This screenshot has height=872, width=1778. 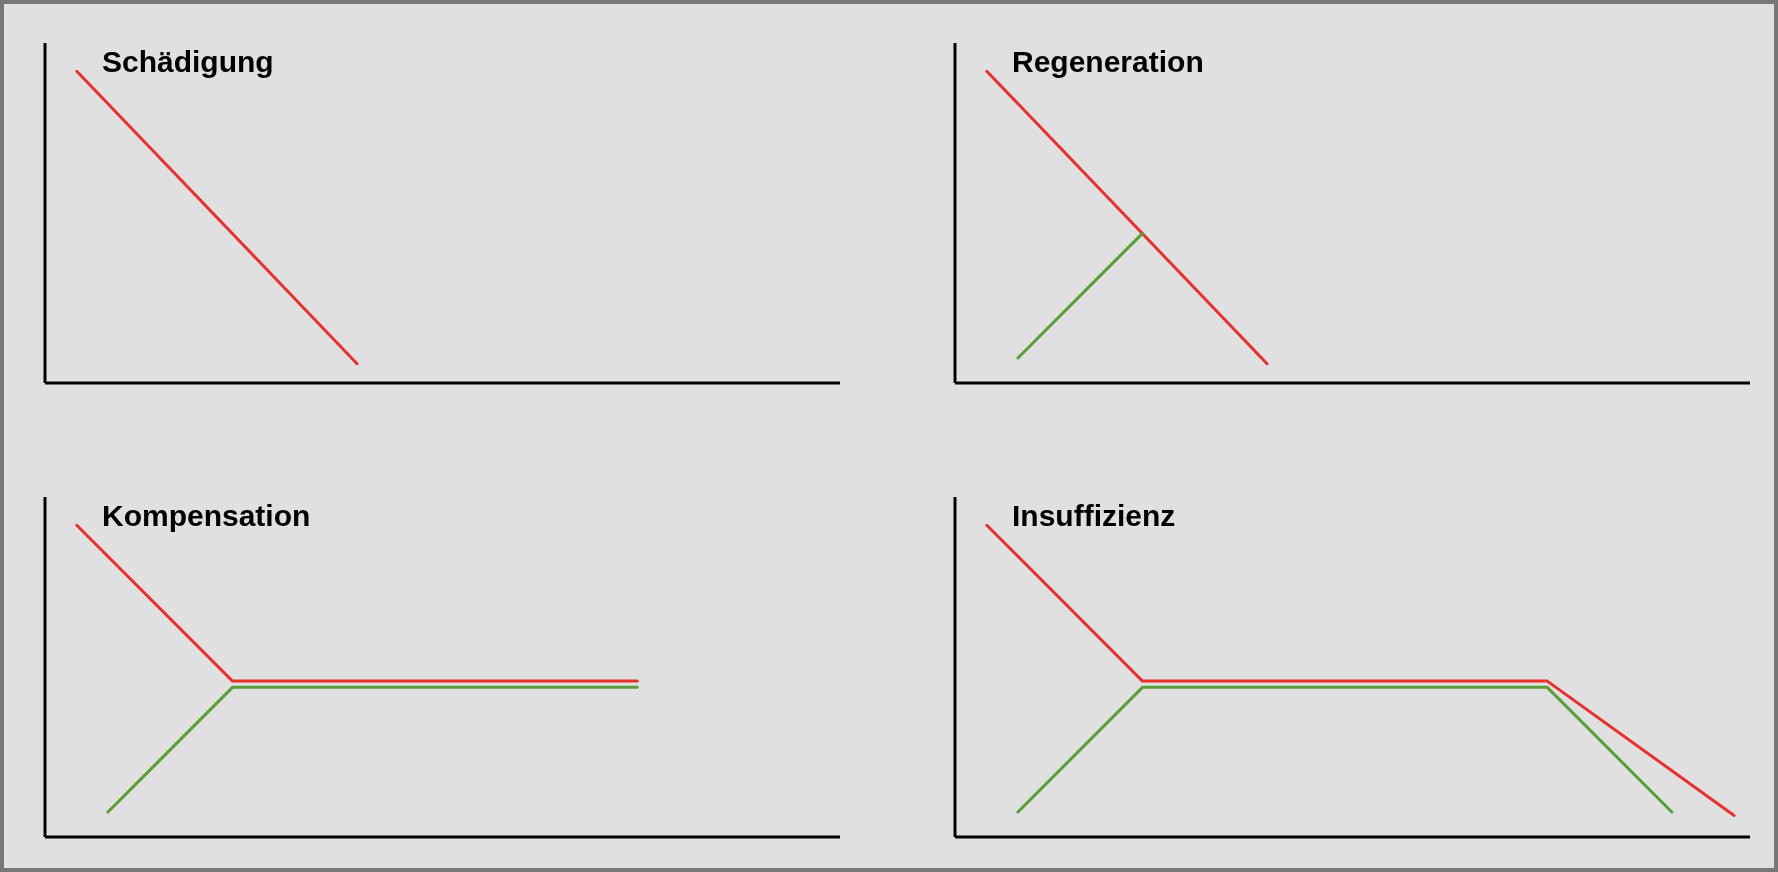 I want to click on chart-title: Kompensation, so click(x=206, y=515).